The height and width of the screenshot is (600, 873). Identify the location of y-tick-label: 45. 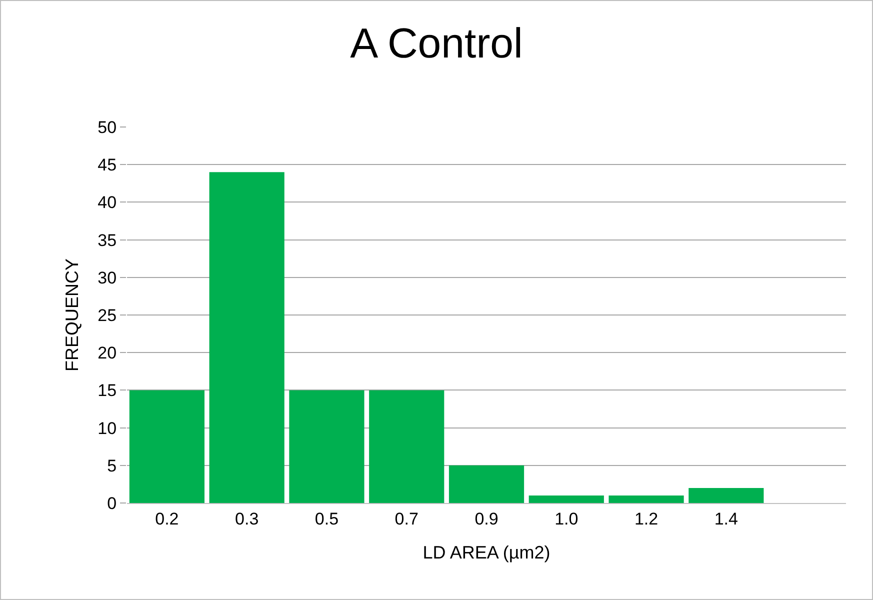
(107, 165).